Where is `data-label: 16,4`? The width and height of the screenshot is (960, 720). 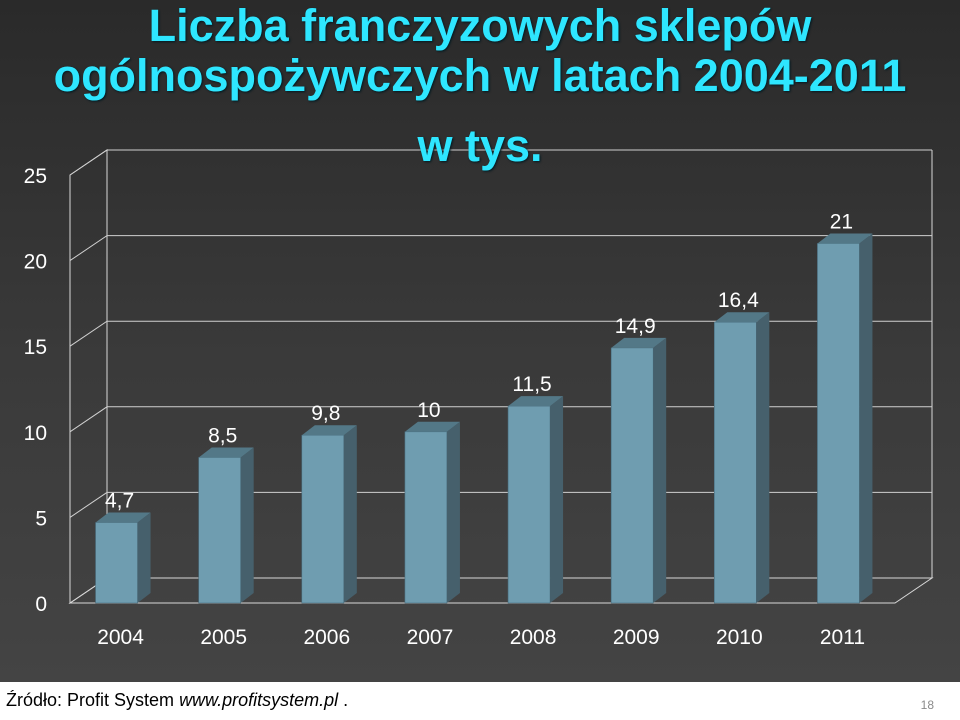
data-label: 16,4 is located at coordinates (738, 300).